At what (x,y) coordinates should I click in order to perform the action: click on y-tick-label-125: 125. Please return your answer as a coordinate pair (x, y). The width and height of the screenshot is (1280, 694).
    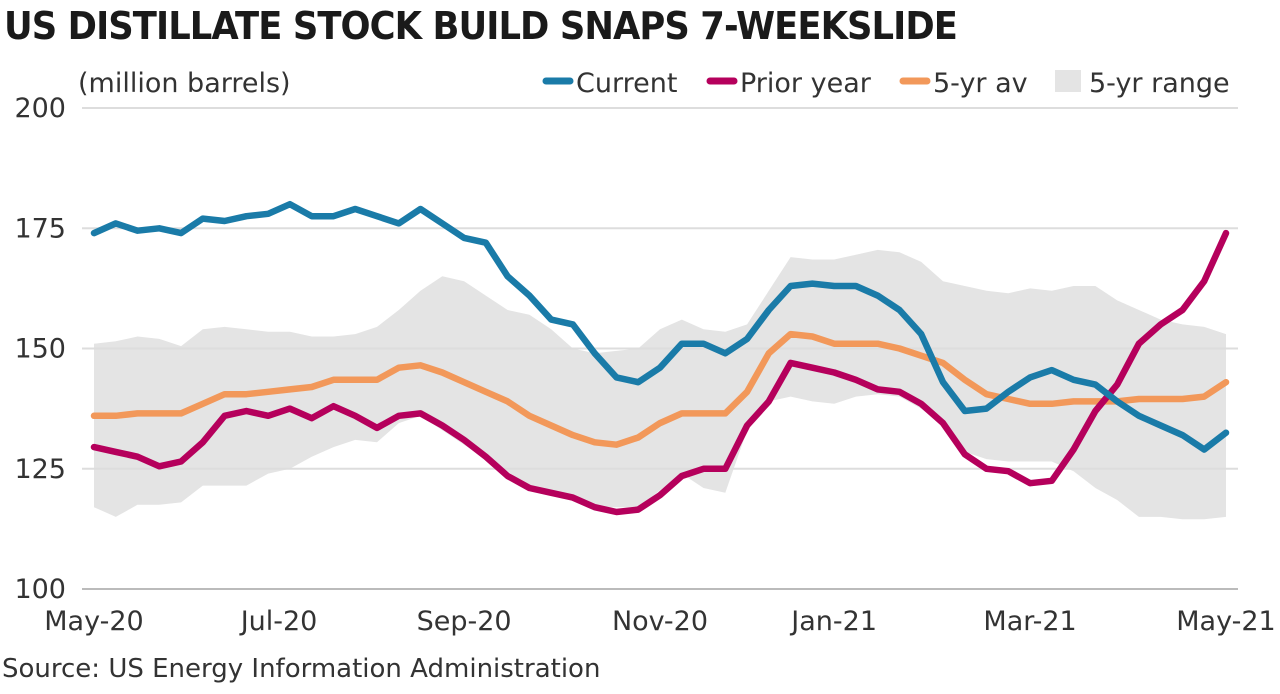
    Looking at the image, I should click on (40, 469).